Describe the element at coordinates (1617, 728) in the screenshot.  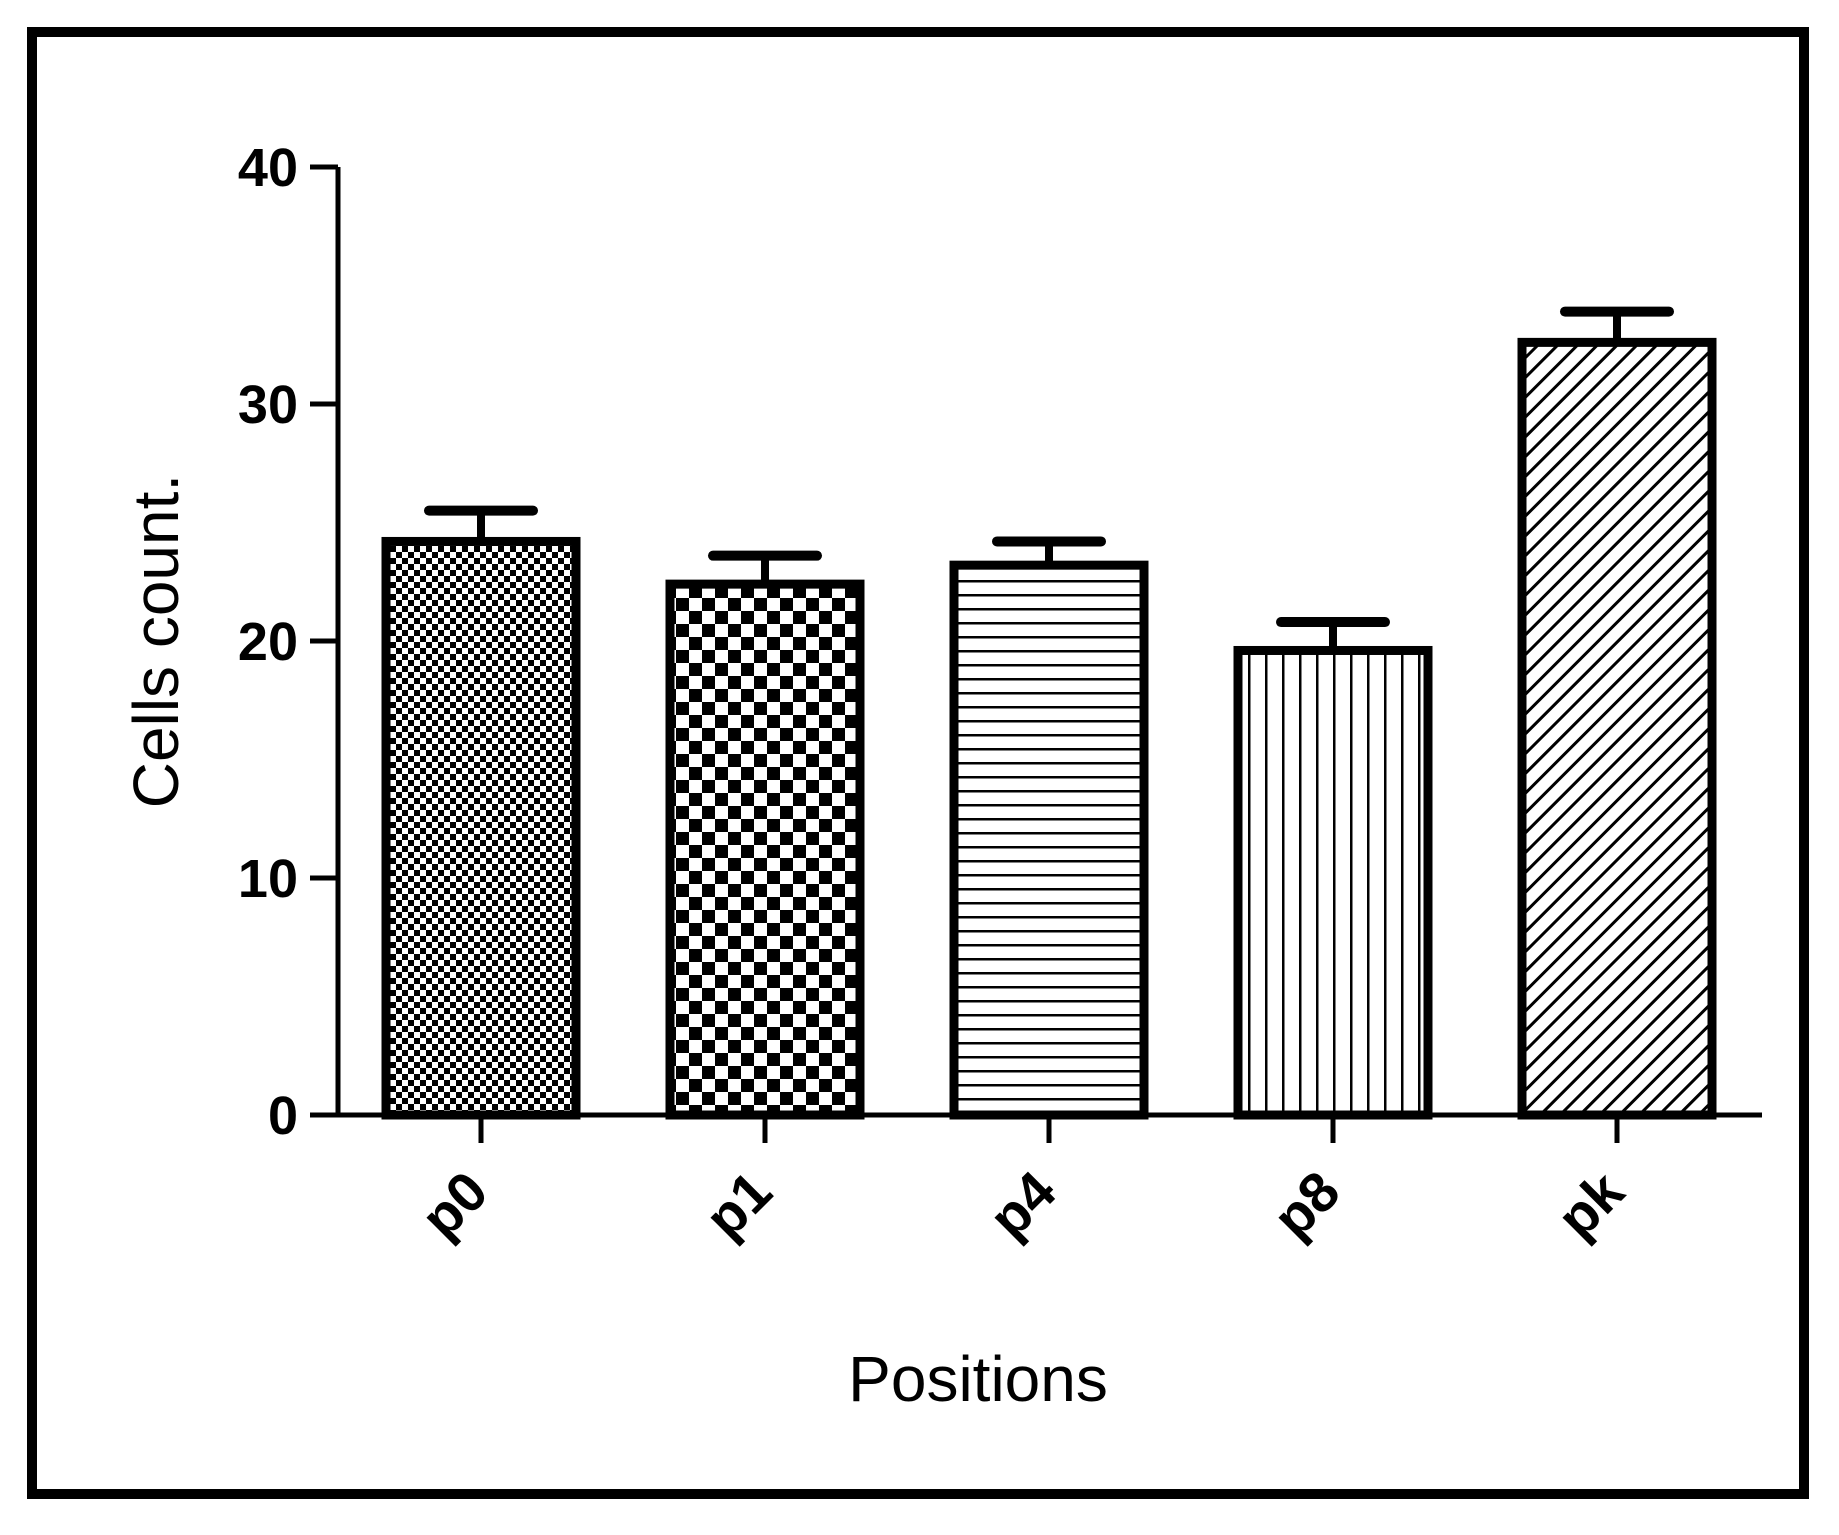
I see `bar-pk` at that location.